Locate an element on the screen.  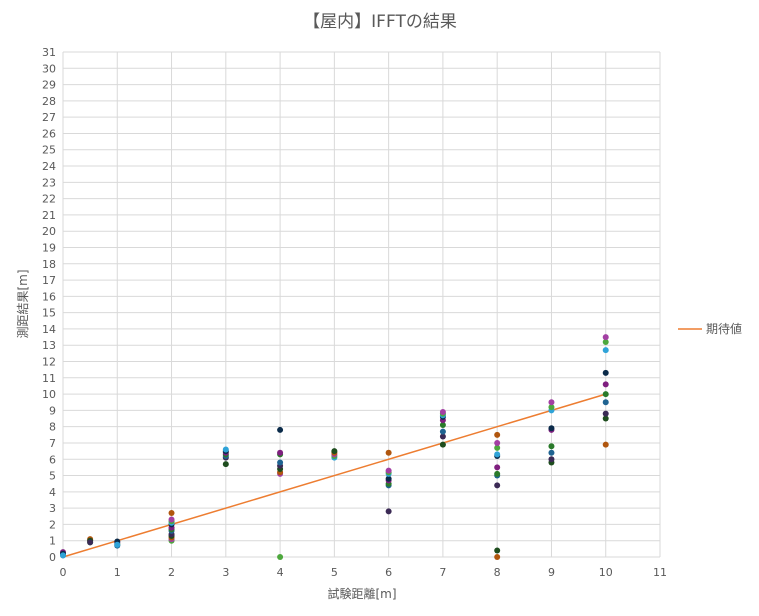
y-tick-label: 5 is located at coordinates (52, 476).